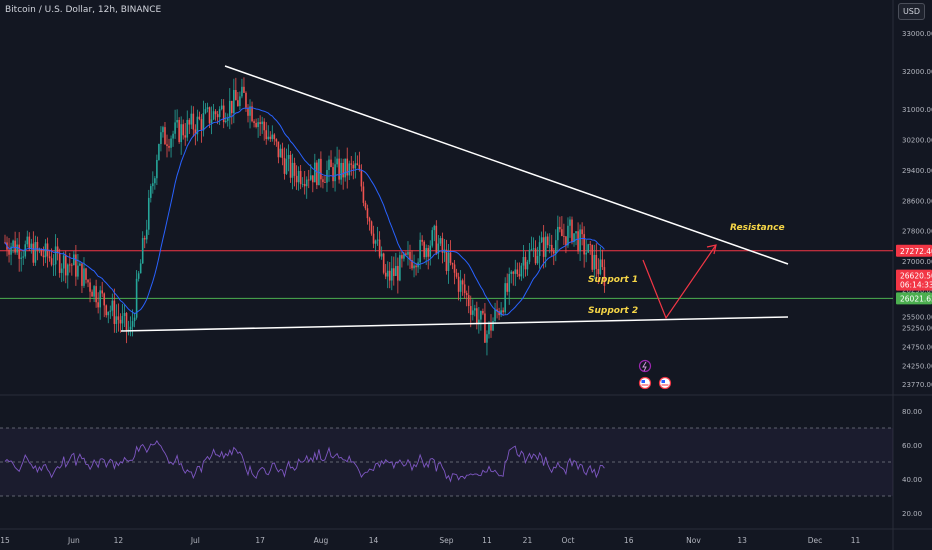 The height and width of the screenshot is (550, 932). What do you see at coordinates (917, 201) in the screenshot?
I see `price-tick-label: 28600.00` at bounding box center [917, 201].